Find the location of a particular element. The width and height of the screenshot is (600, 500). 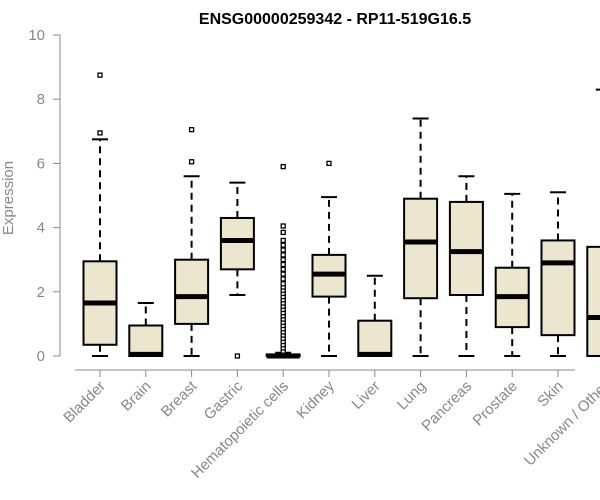

box-hematopoietic-cells is located at coordinates (283, 261).